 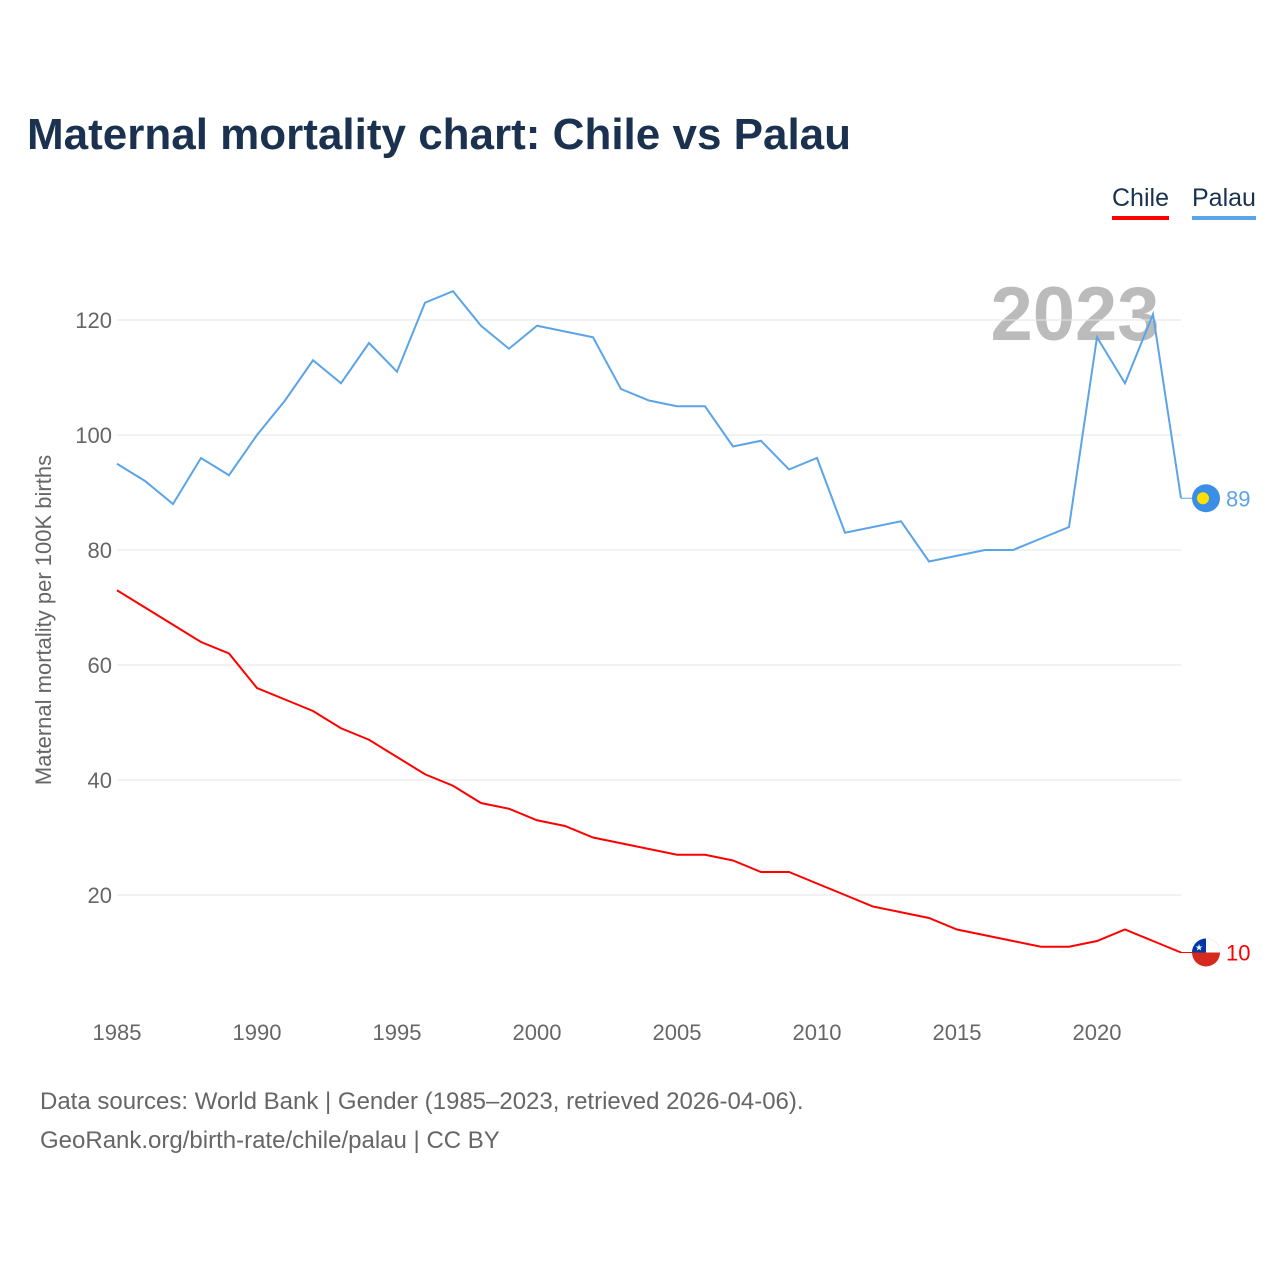 What do you see at coordinates (1140, 202) in the screenshot?
I see `legend-item-chile: Chile` at bounding box center [1140, 202].